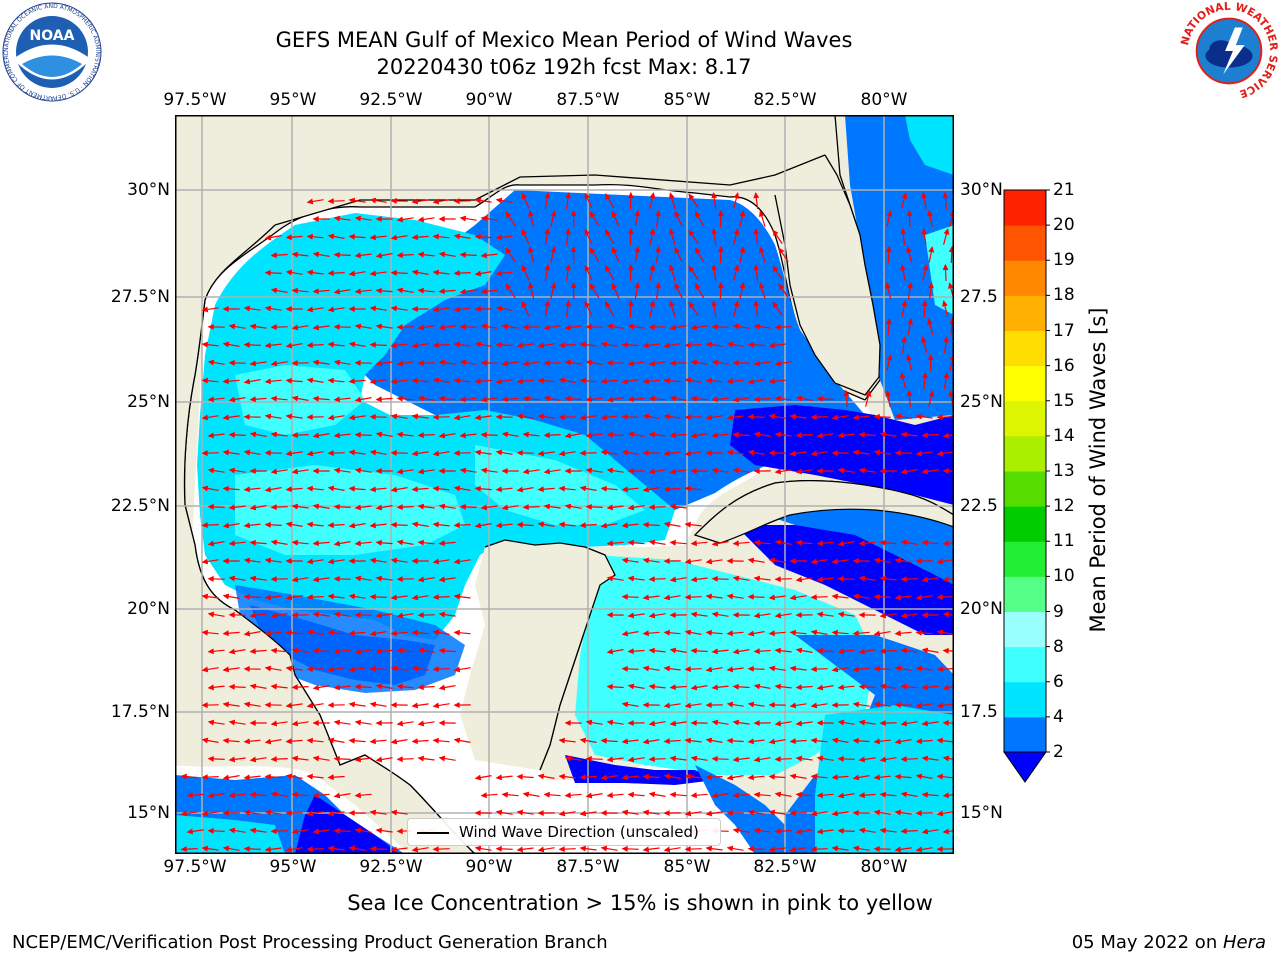 The height and width of the screenshot is (960, 1280). What do you see at coordinates (687, 867) in the screenshot?
I see `lon-tick-bottom: 85°W` at bounding box center [687, 867].